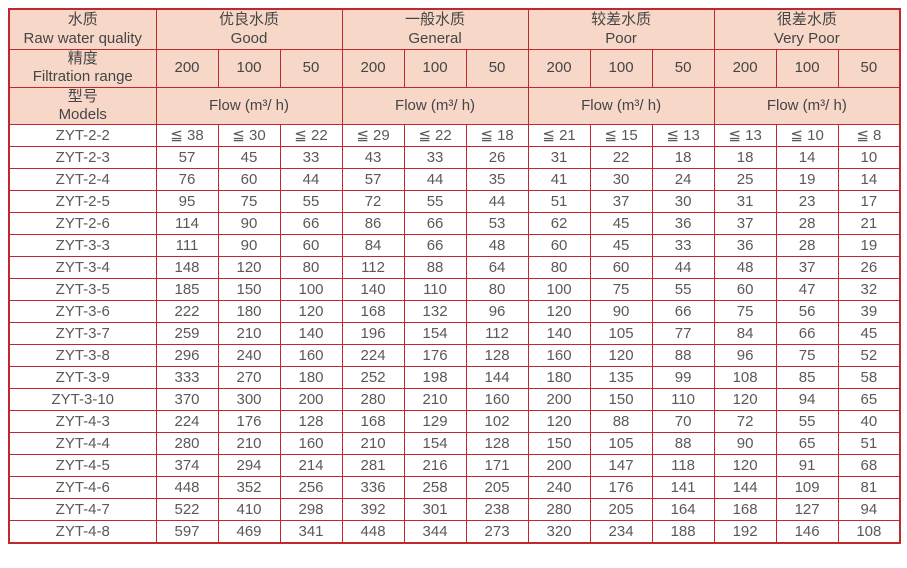 The image size is (907, 568). I want to click on flow-value-cell: 140, so click(373, 290).